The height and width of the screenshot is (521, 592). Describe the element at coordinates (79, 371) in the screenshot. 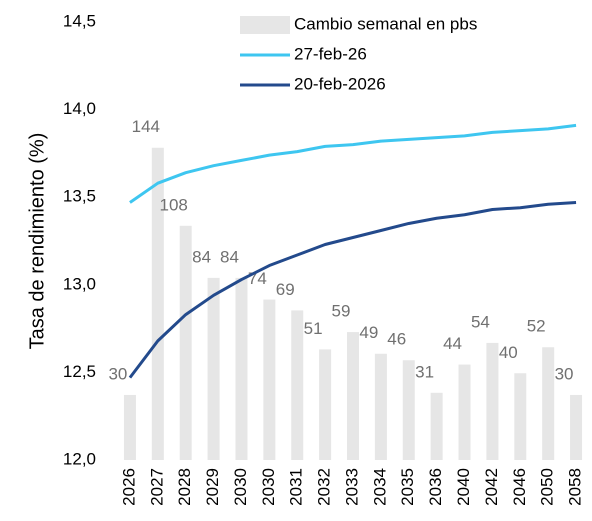

I see `y-tick-label: 12,5` at that location.